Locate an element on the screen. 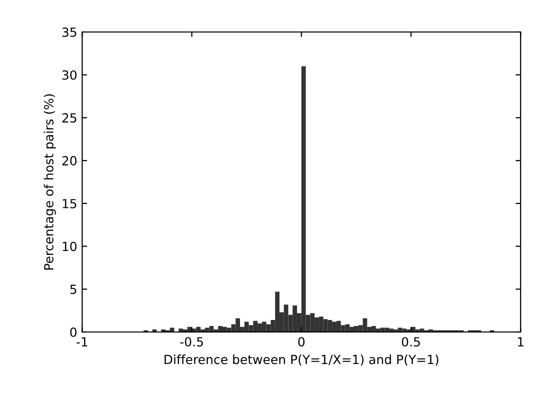  y-axis-title: Percentage of host pairs (%) is located at coordinates (50, 182).